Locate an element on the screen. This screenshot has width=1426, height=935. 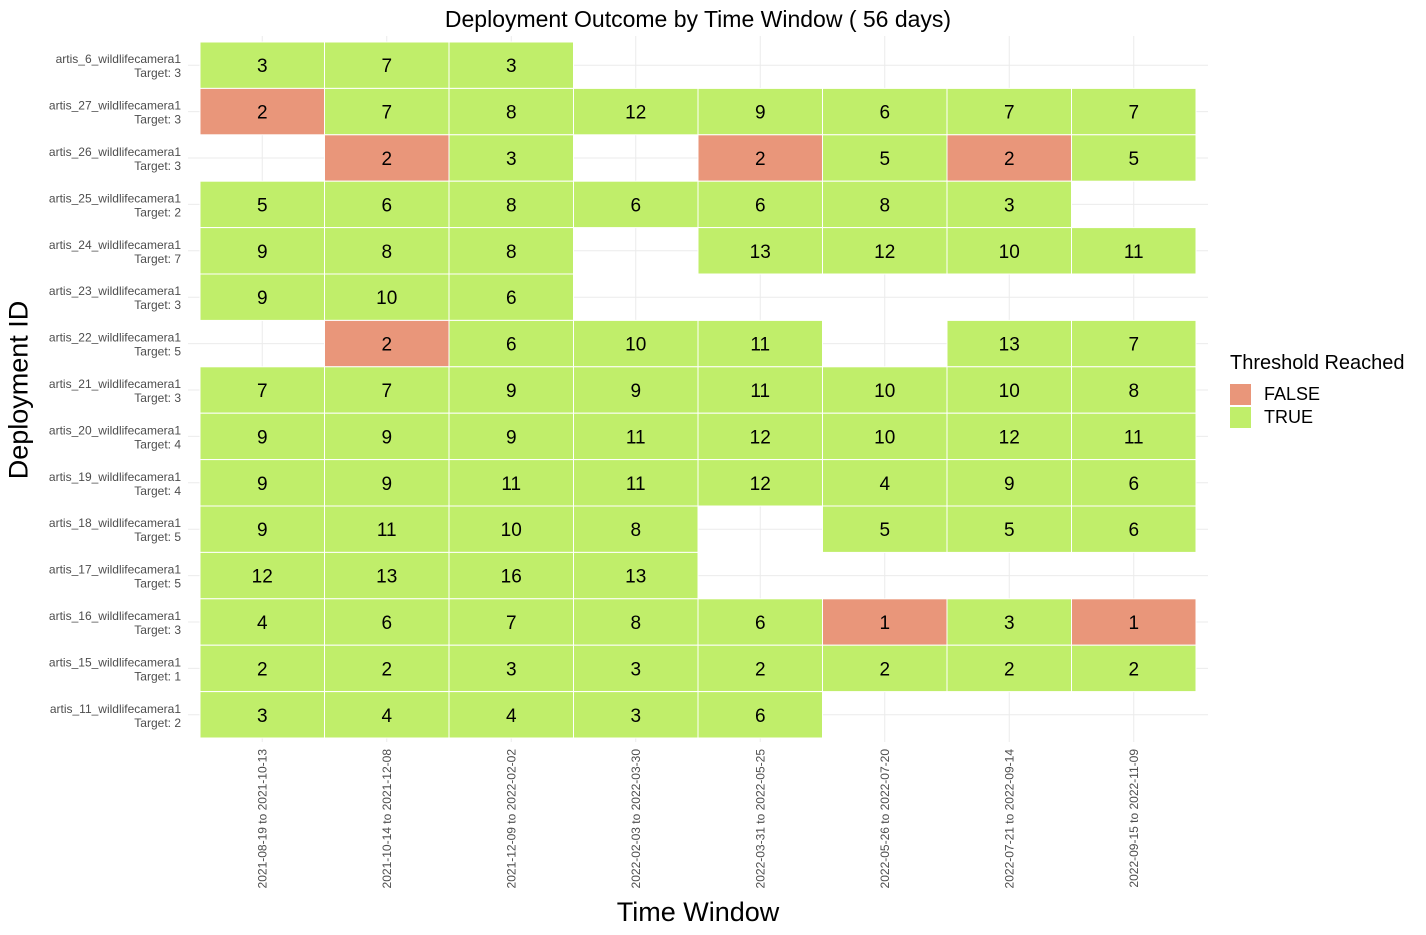
y-tick-label-target: Target: 3 is located at coordinates (157, 120).